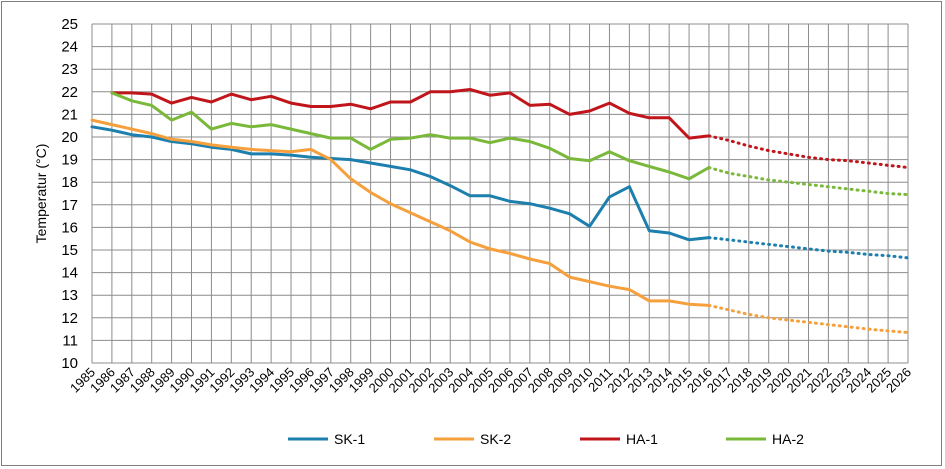 This screenshot has height=469, width=945. I want to click on y-tick-label: 25, so click(69, 24).